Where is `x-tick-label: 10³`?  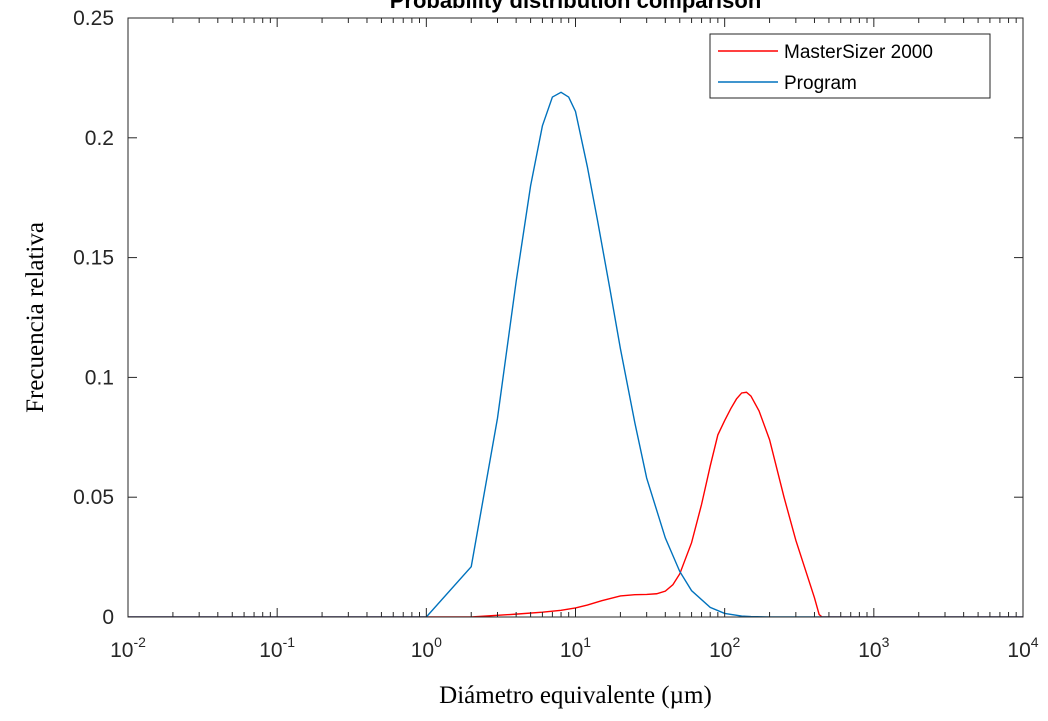 x-tick-label: 10³ is located at coordinates (873, 648).